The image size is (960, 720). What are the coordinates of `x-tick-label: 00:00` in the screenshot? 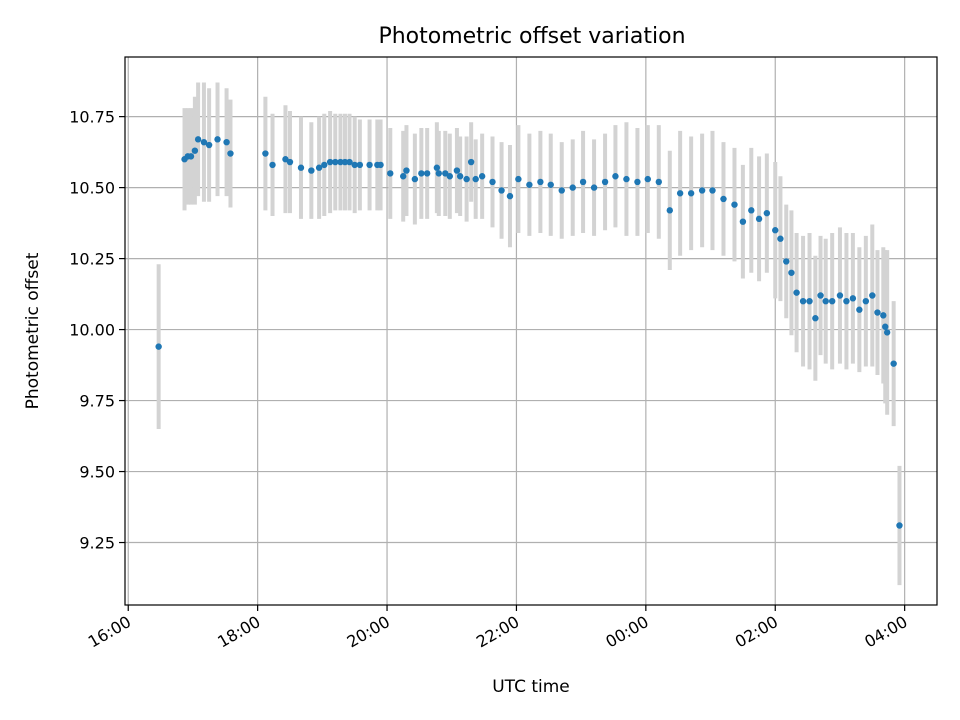 It's located at (626, 632).